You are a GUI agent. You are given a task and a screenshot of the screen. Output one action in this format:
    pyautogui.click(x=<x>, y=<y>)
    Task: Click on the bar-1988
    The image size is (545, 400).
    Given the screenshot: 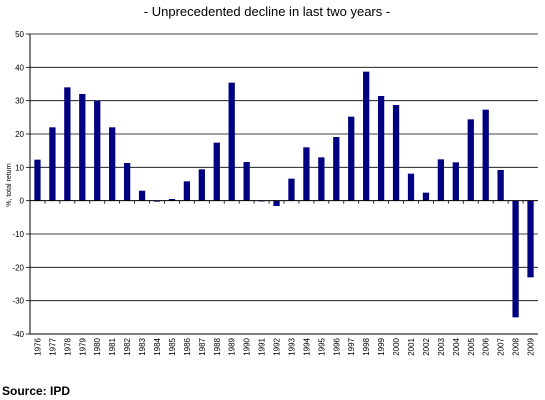 What is the action you would take?
    pyautogui.click(x=216, y=171)
    